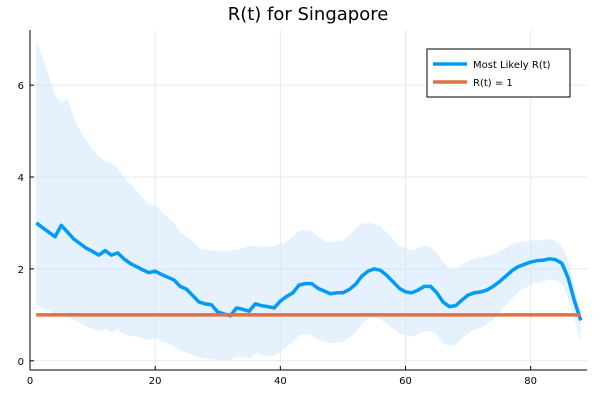  I want to click on y-tick-label: 6, so click(21, 86).